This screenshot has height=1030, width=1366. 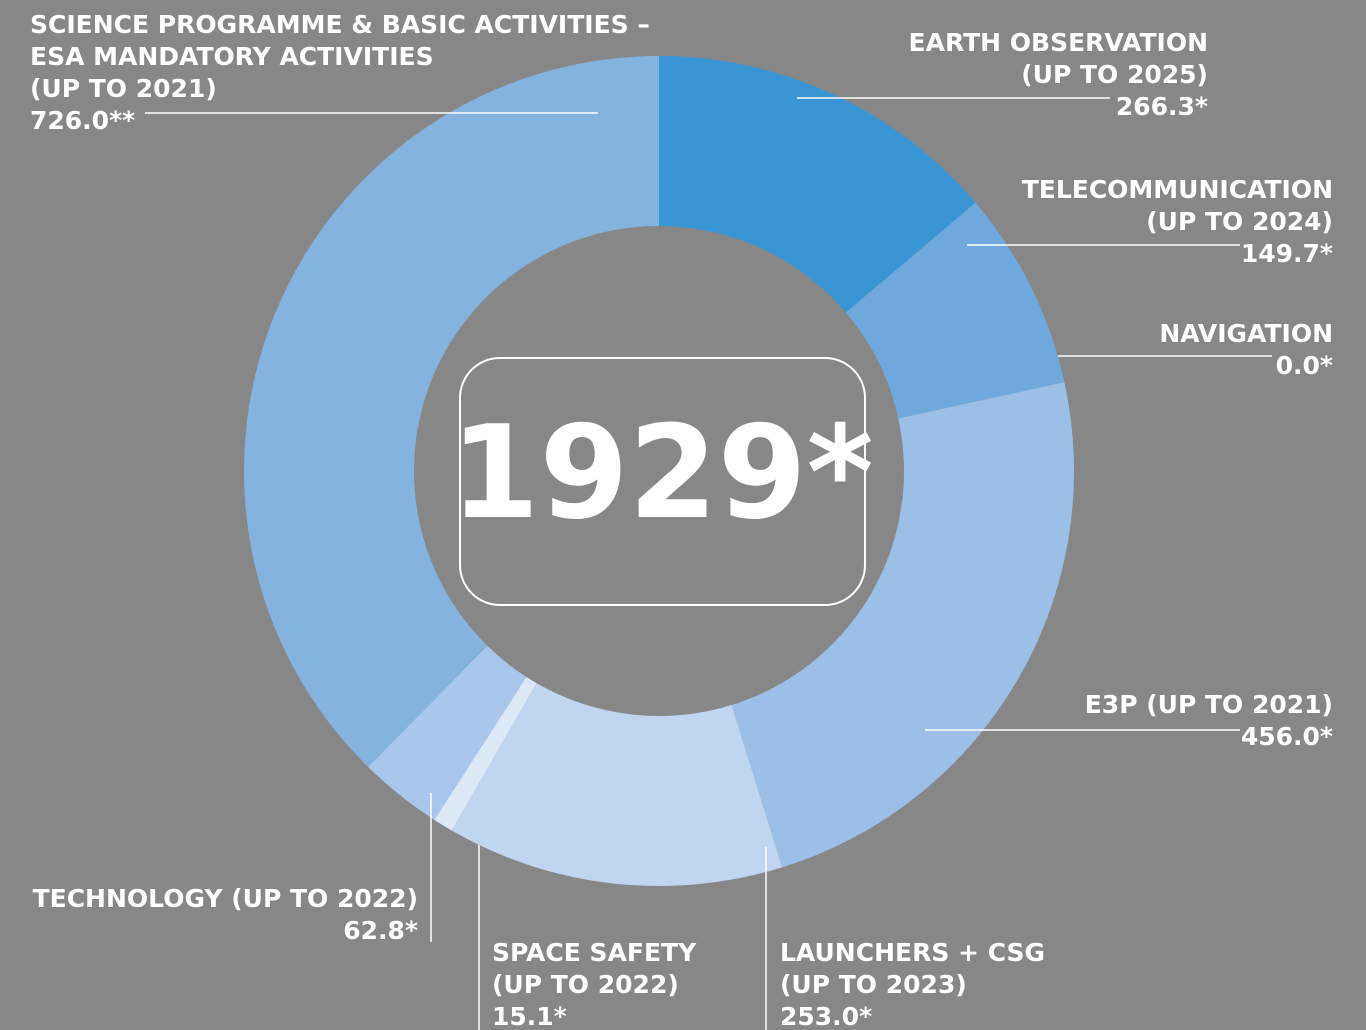 I want to click on slice-label: LAUNCHERS + CSG, so click(x=912, y=952).